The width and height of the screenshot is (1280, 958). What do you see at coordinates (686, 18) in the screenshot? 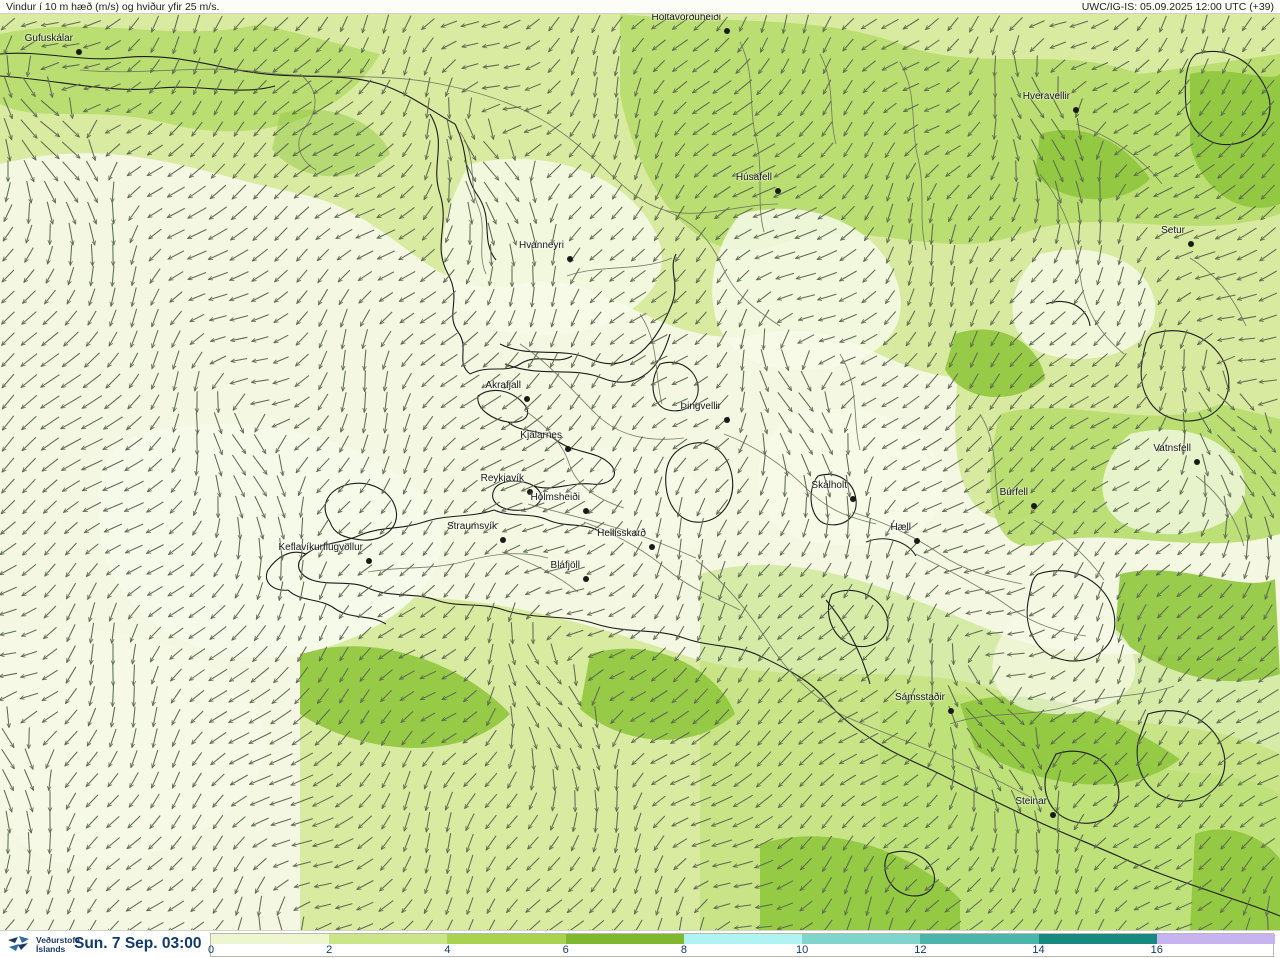
I see `place-label: Holtavörðuheiði` at bounding box center [686, 18].